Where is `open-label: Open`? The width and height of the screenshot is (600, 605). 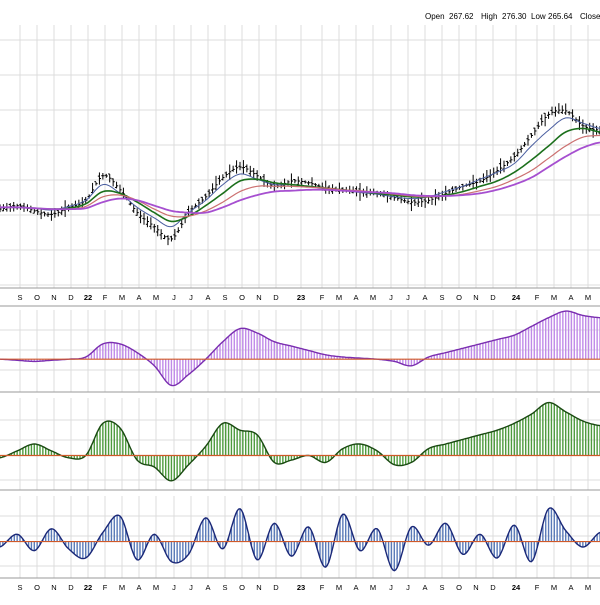 open-label: Open is located at coordinates (435, 16).